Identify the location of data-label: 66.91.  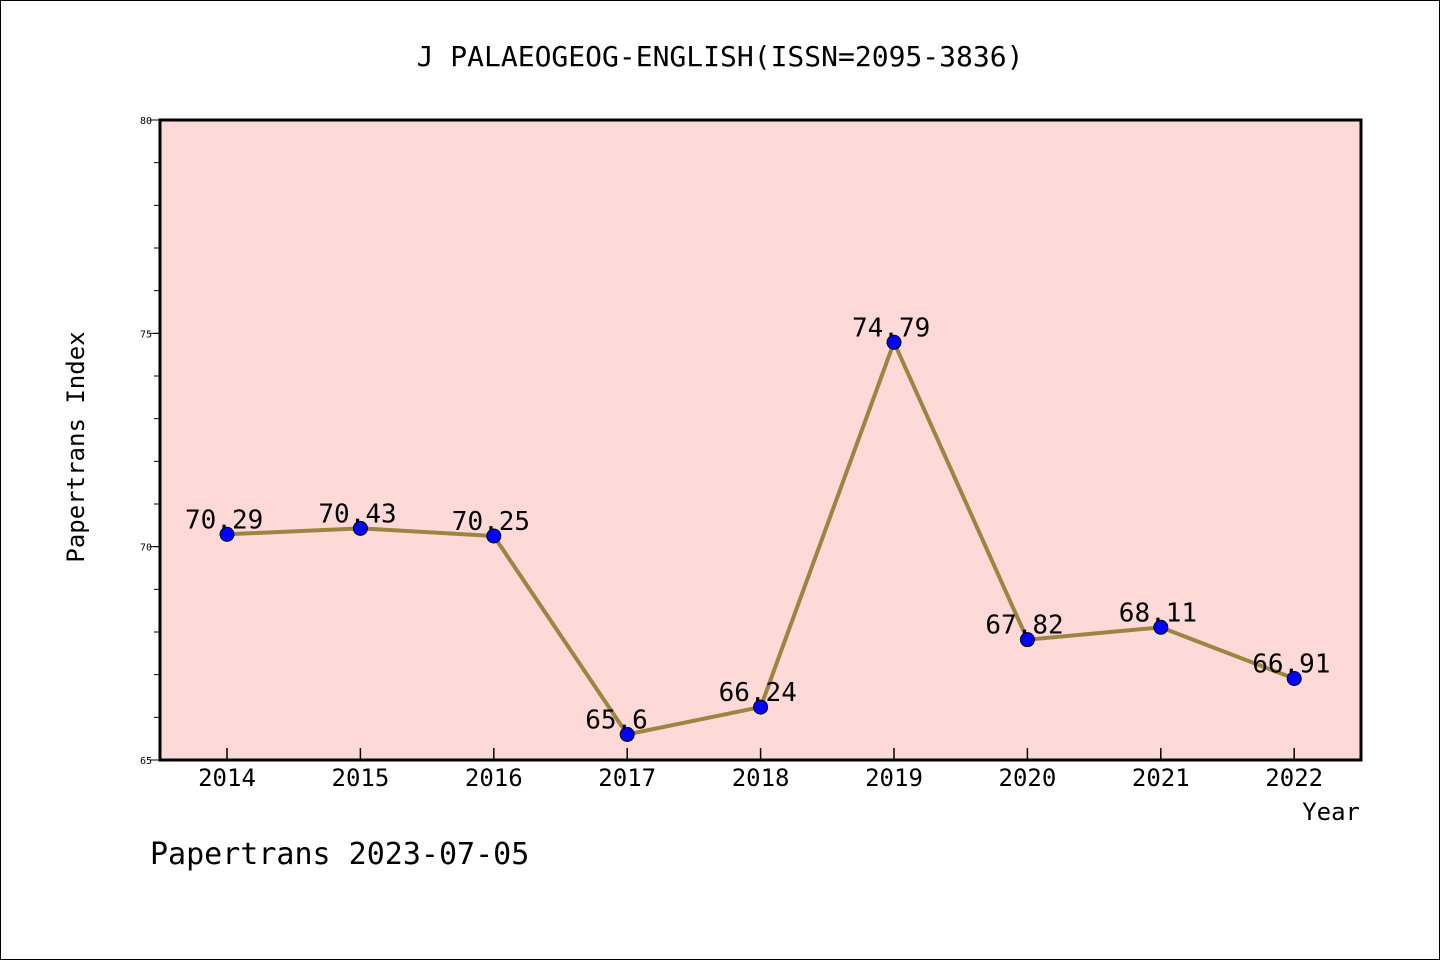
(1291, 665).